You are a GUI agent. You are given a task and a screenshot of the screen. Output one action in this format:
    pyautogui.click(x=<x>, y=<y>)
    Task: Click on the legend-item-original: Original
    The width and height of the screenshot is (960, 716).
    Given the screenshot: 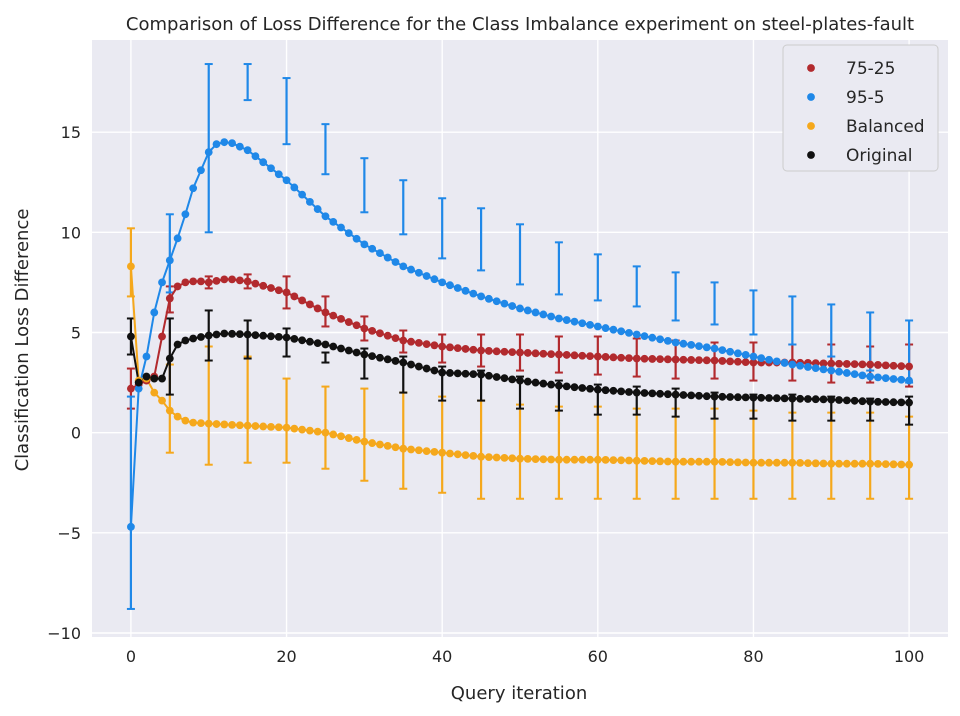 What is the action you would take?
    pyautogui.click(x=860, y=156)
    